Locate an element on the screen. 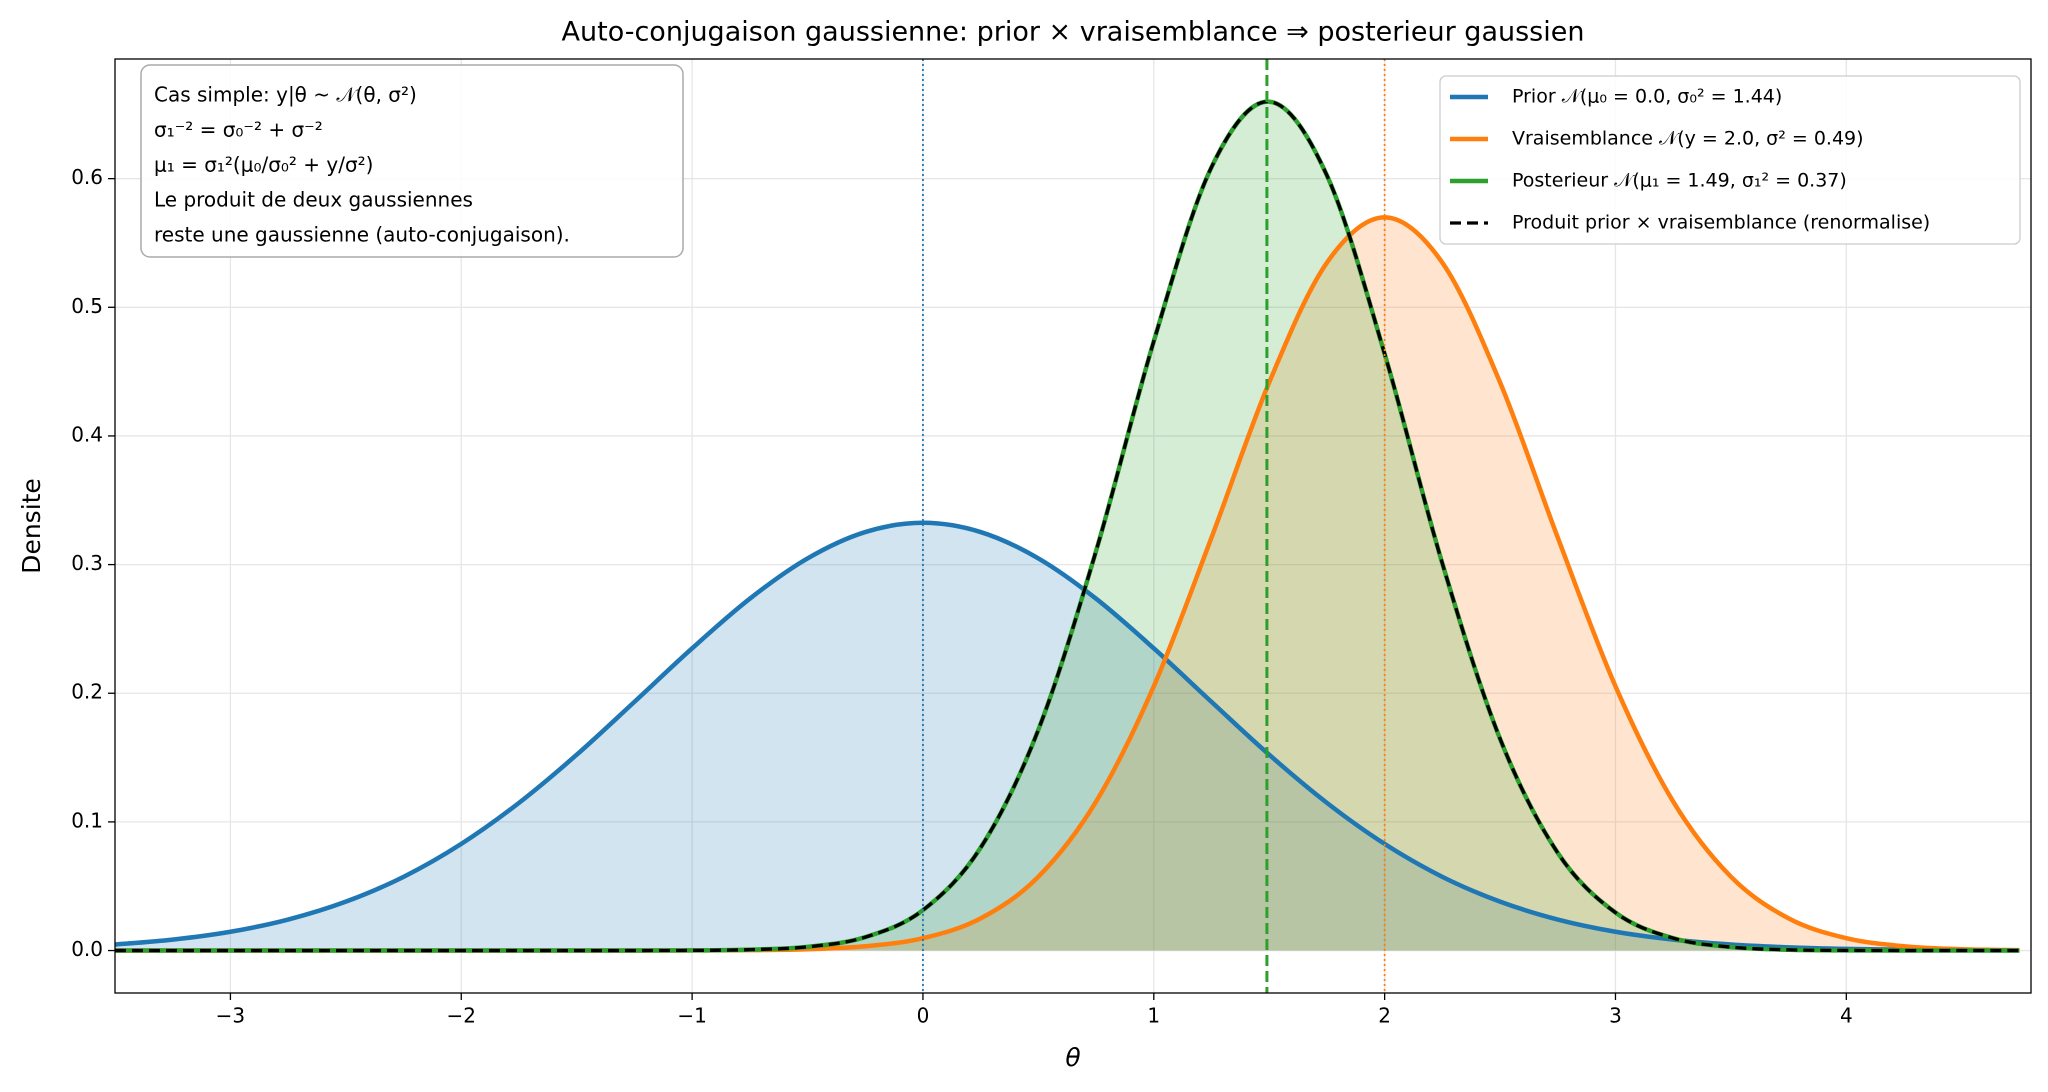 This screenshot has height=1092, width=2048. y-tick-label: 0.5 is located at coordinates (87, 306).